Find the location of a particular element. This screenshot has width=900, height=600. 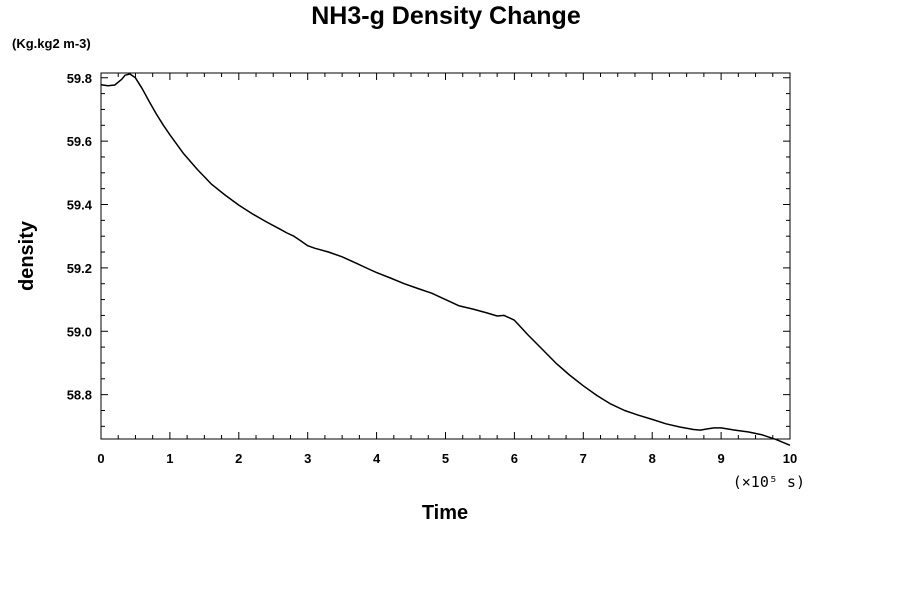

x-tick-label: 9 is located at coordinates (720, 458).